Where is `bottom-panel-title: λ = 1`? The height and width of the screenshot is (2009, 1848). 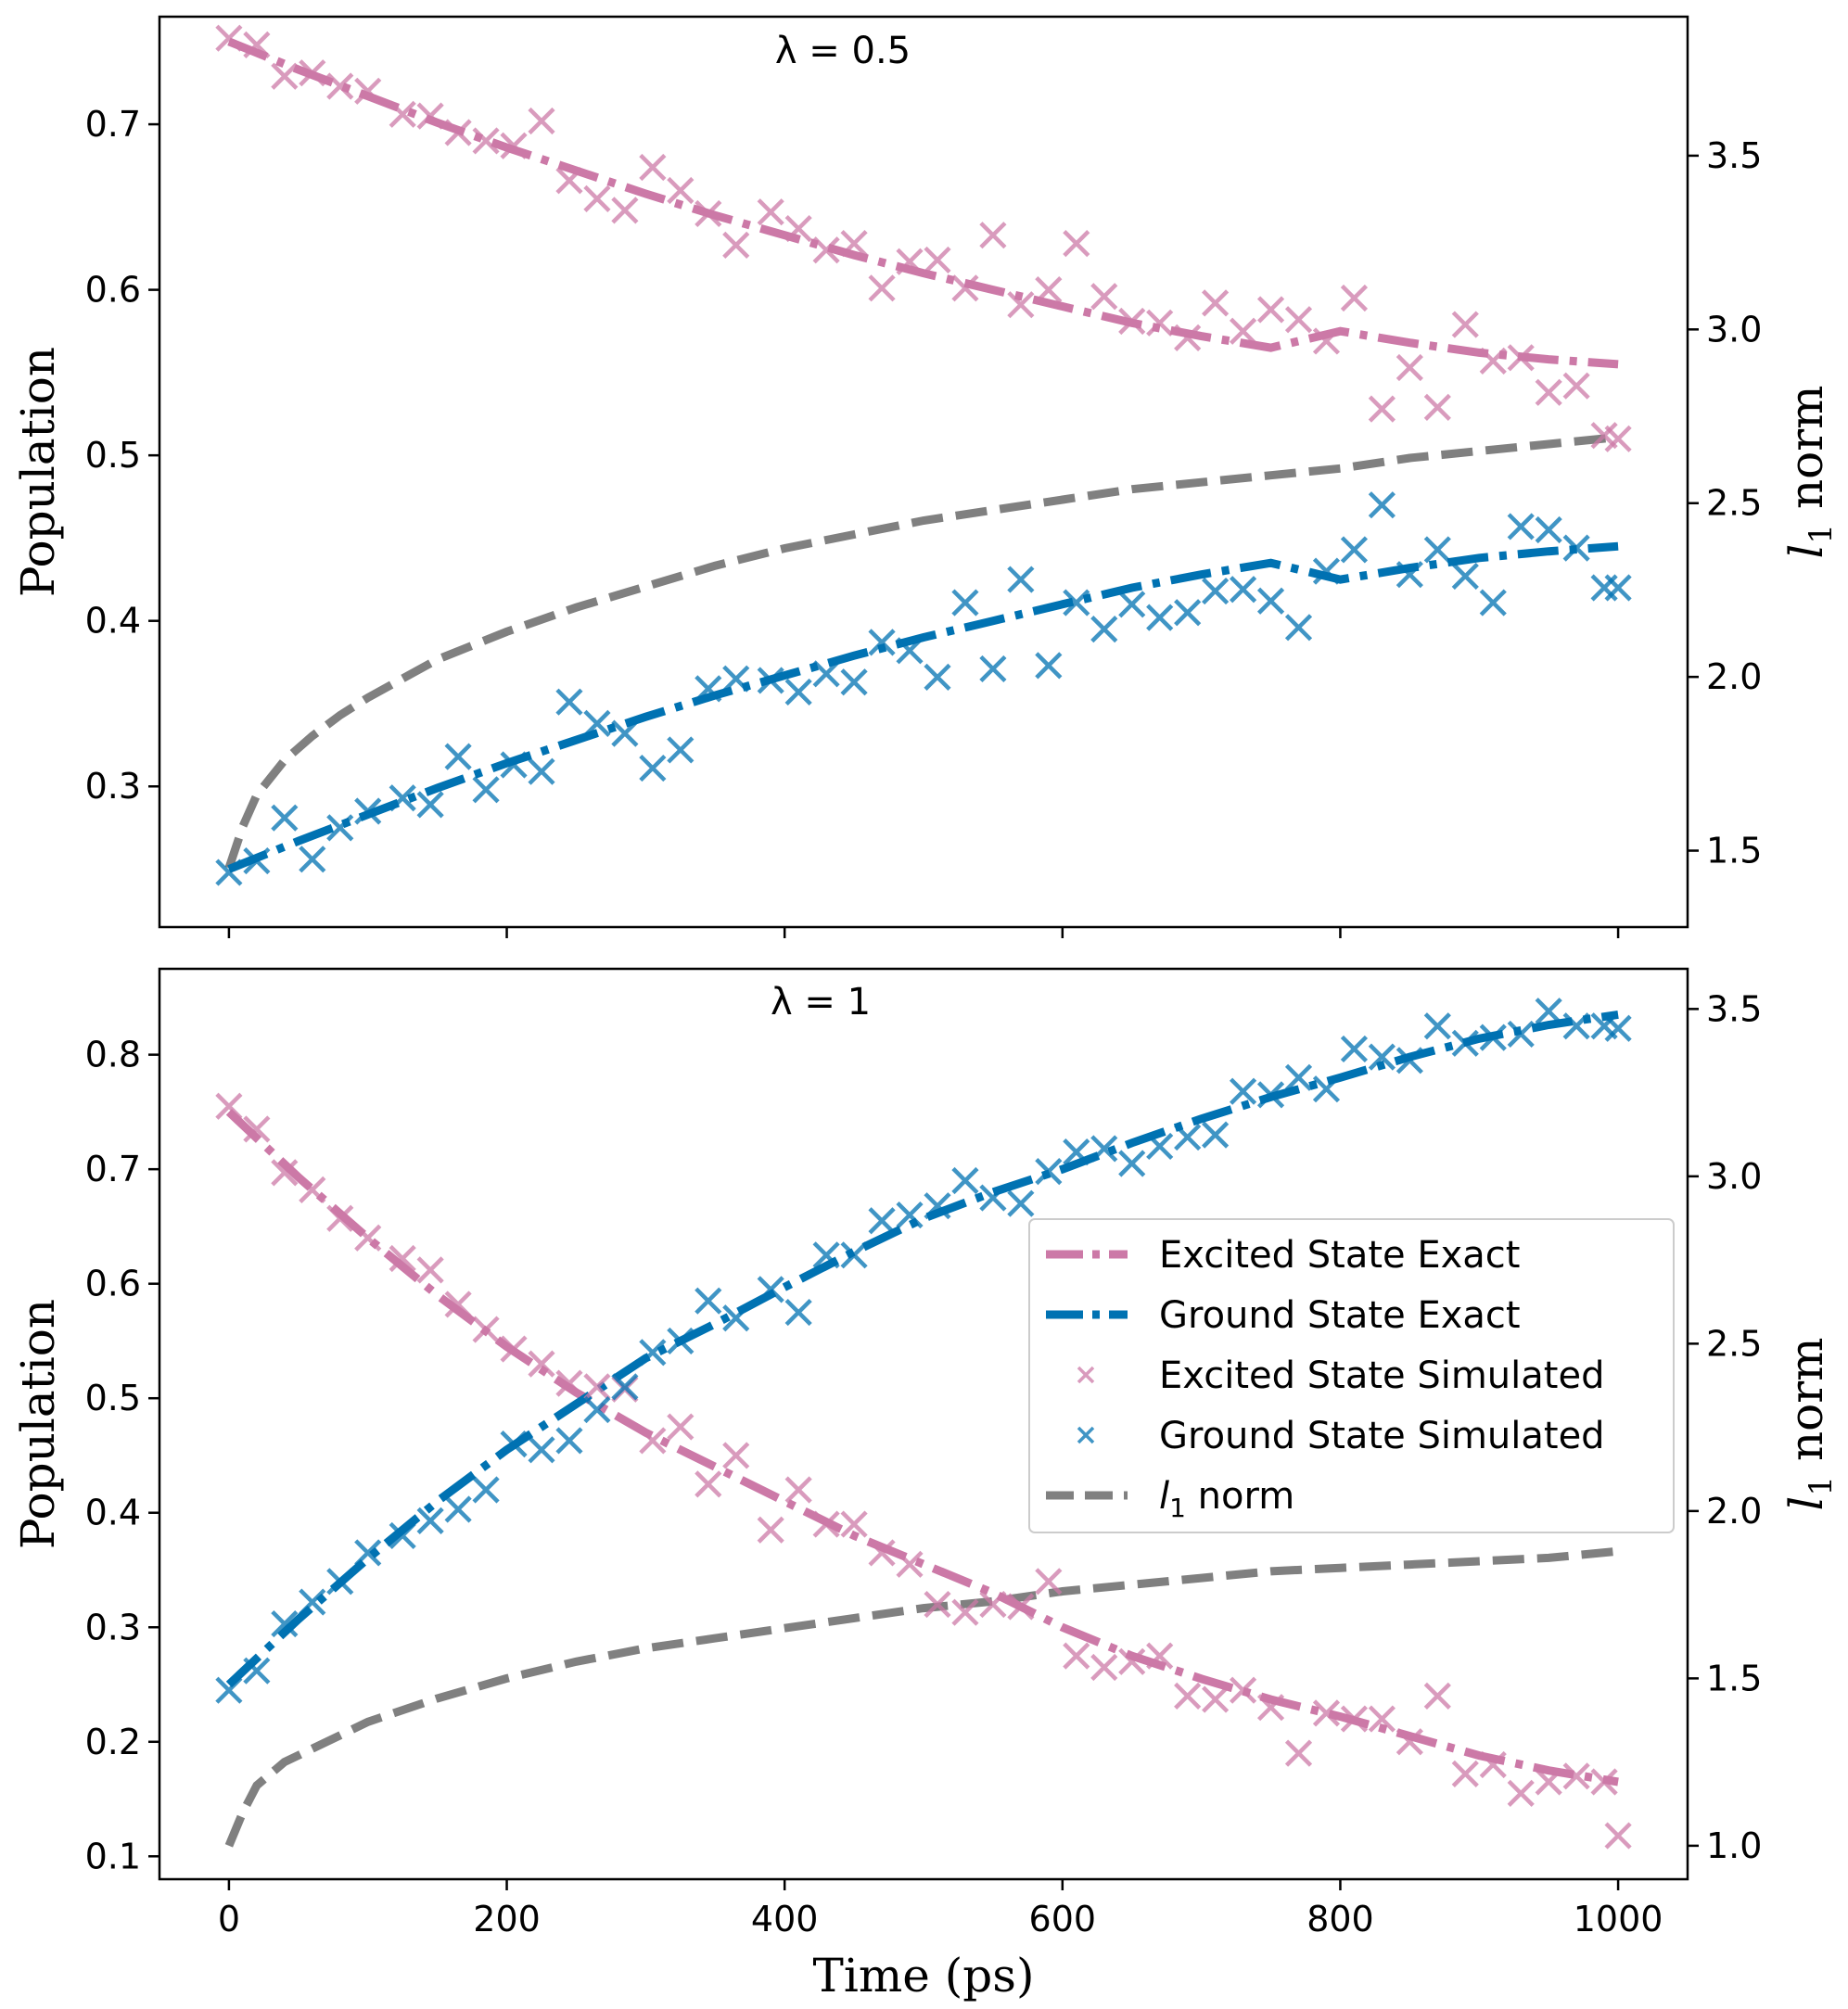 bottom-panel-title: λ = 1 is located at coordinates (821, 1002).